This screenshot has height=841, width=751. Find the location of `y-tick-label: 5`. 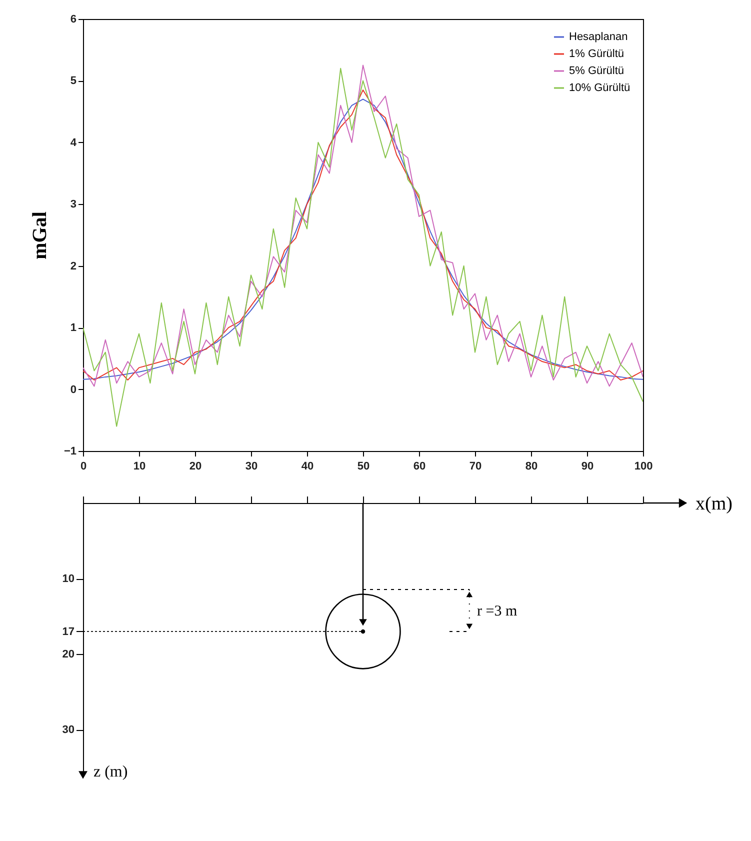

y-tick-label: 5 is located at coordinates (73, 81).